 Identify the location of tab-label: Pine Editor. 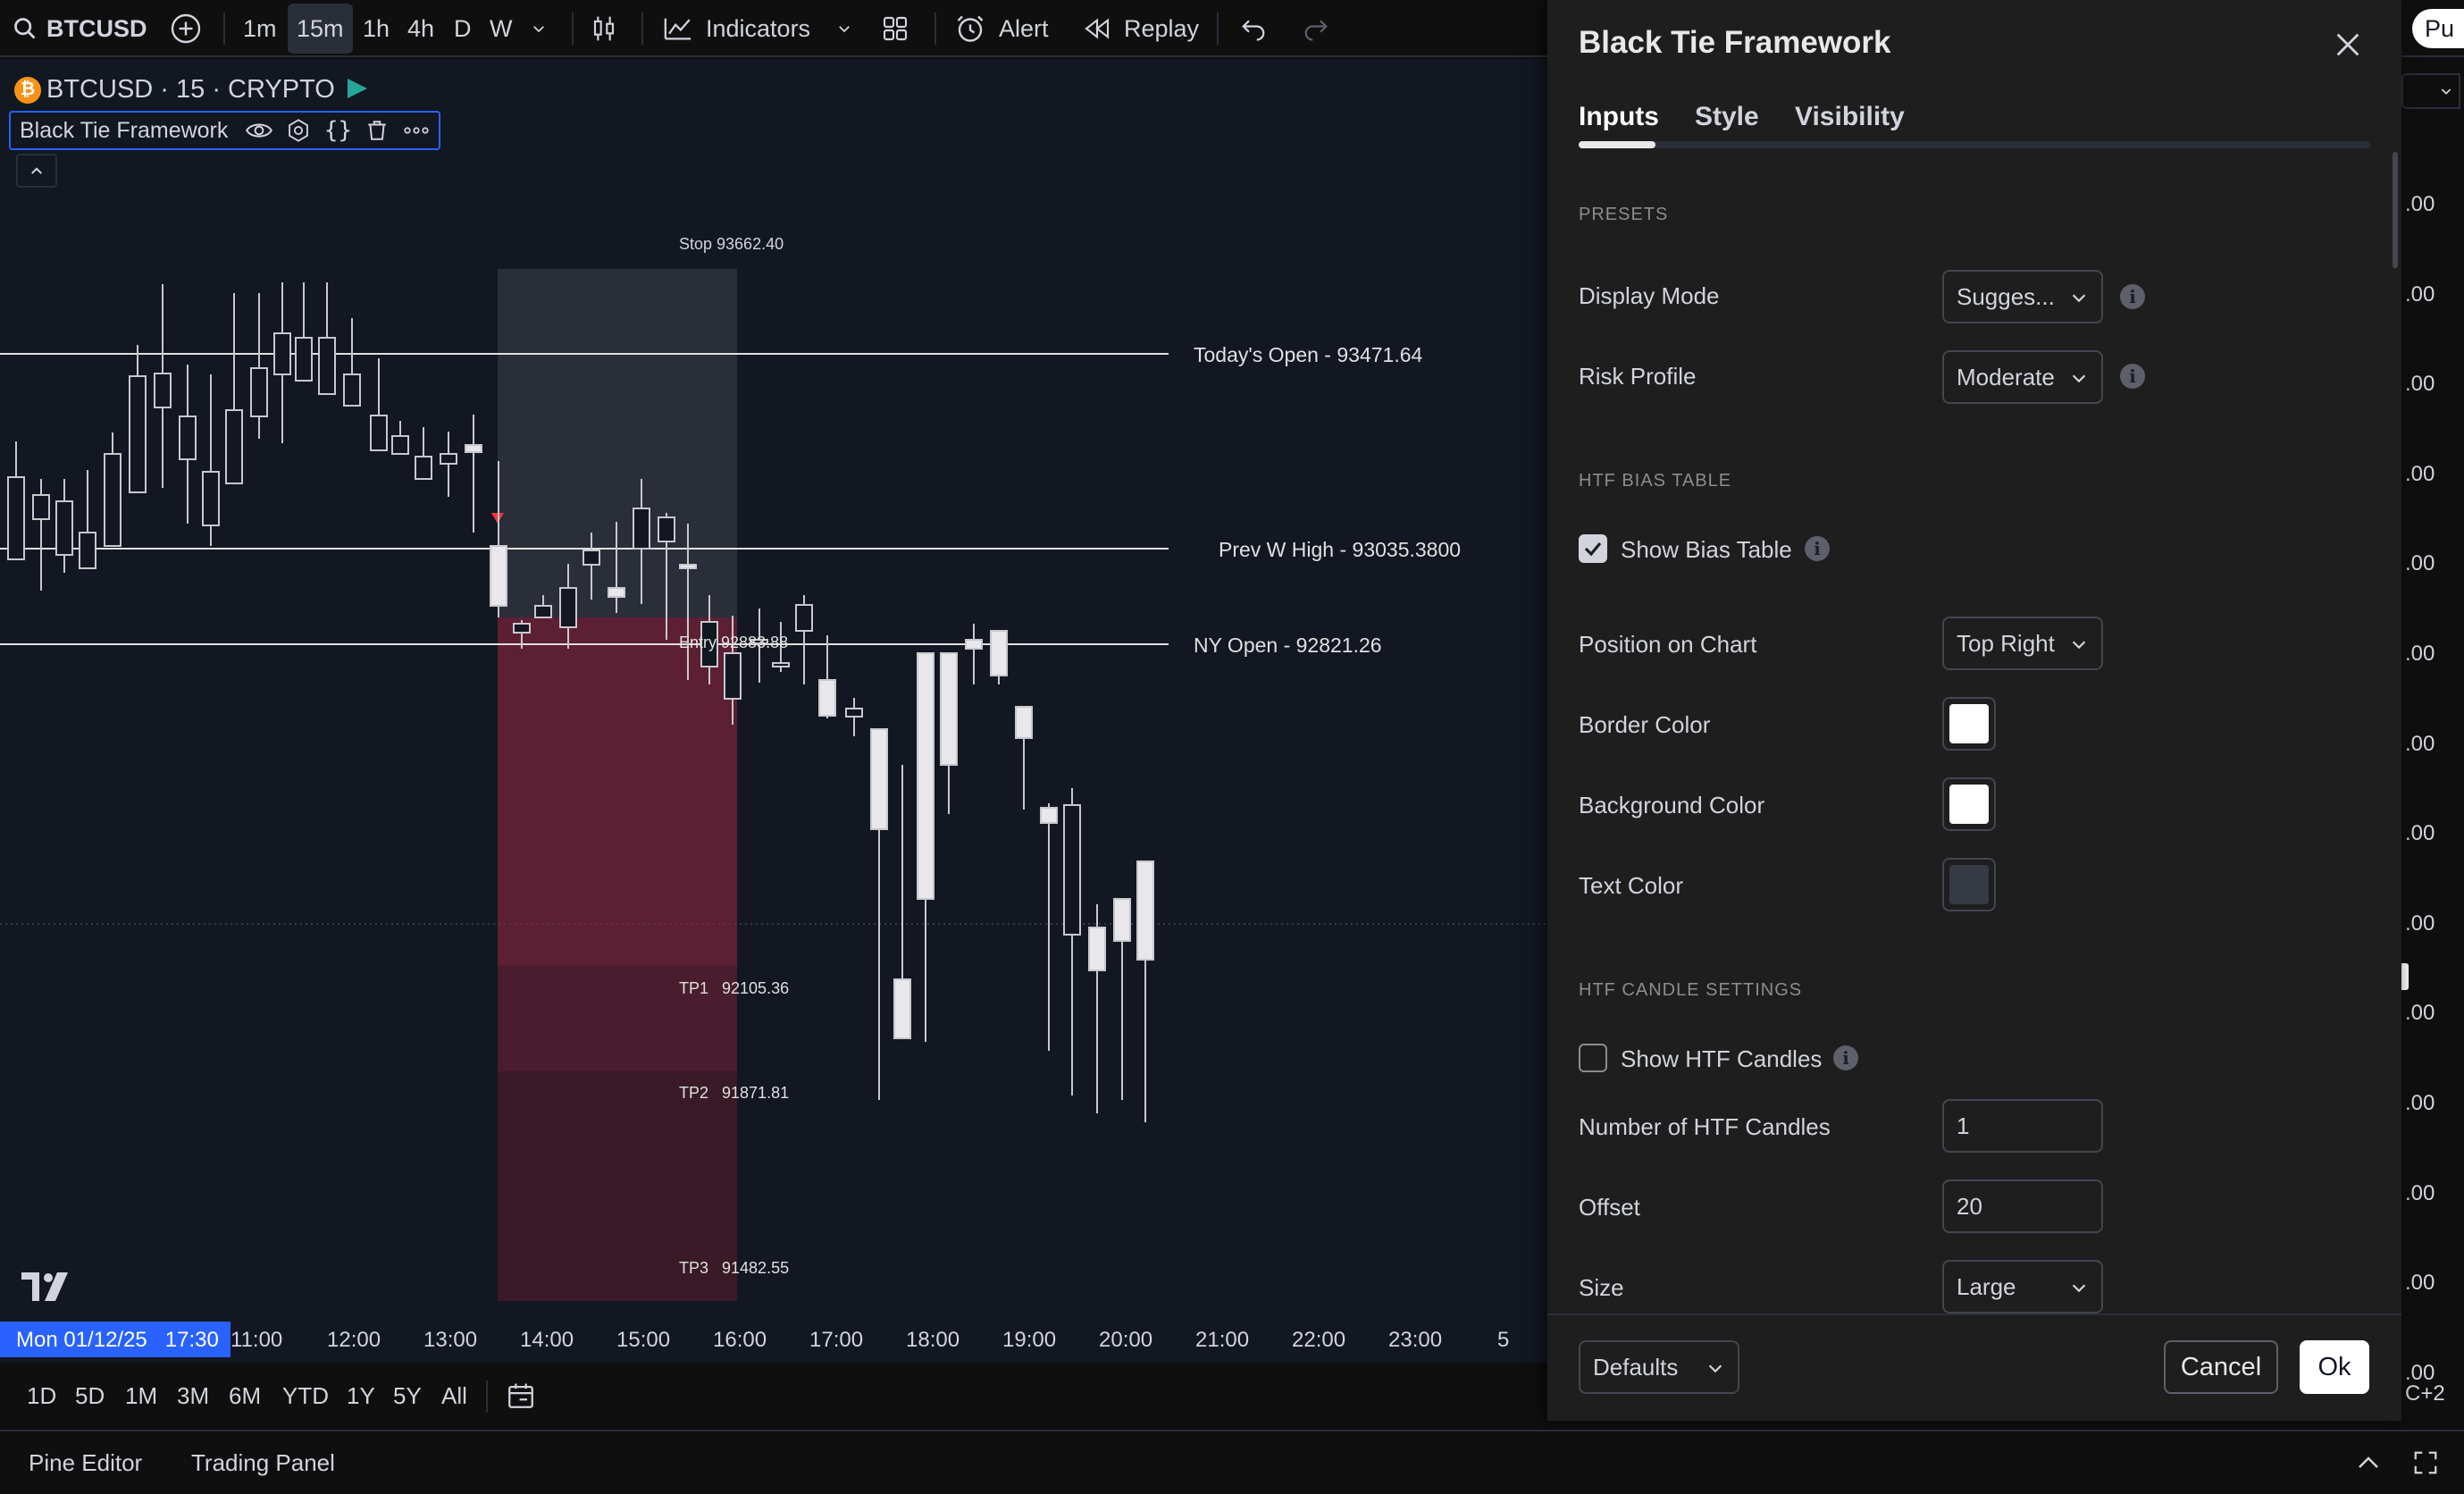
(86, 1462).